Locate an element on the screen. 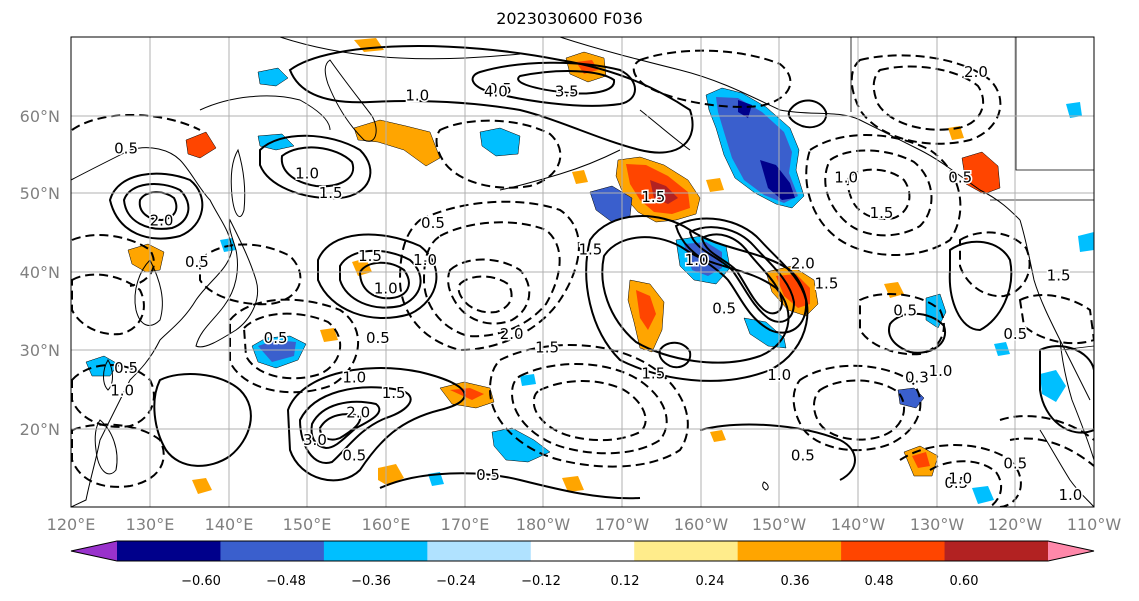 The image size is (1139, 601). colorbar-outline is located at coordinates (582, 551).